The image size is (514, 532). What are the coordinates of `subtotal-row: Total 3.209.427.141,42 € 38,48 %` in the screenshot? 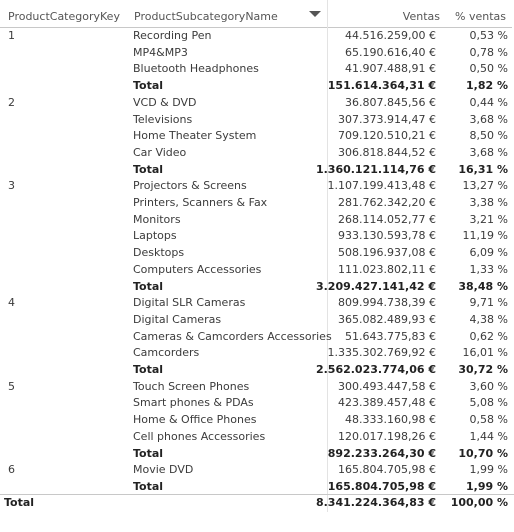 It's located at (257, 287).